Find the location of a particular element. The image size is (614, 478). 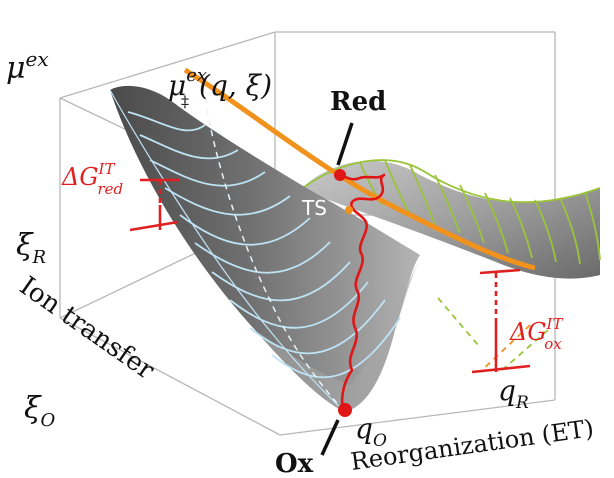

transition-state-dot is located at coordinates (349, 210).